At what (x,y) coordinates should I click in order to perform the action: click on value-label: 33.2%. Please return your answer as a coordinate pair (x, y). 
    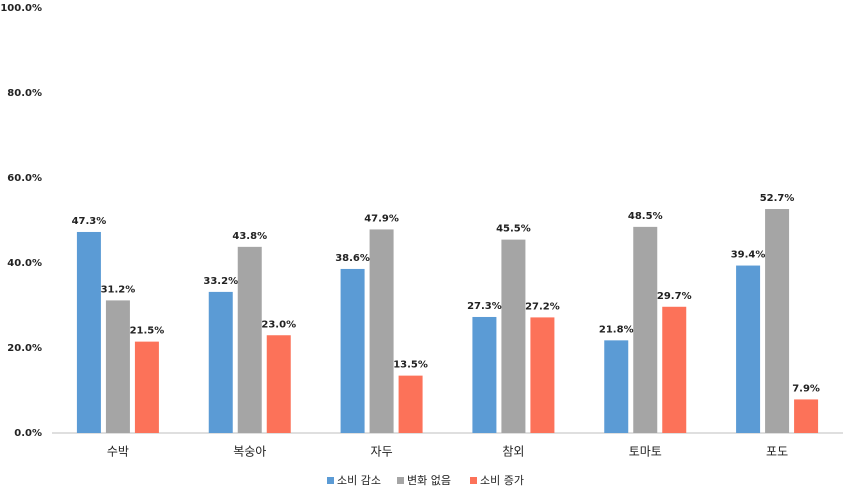
    Looking at the image, I should click on (220, 281).